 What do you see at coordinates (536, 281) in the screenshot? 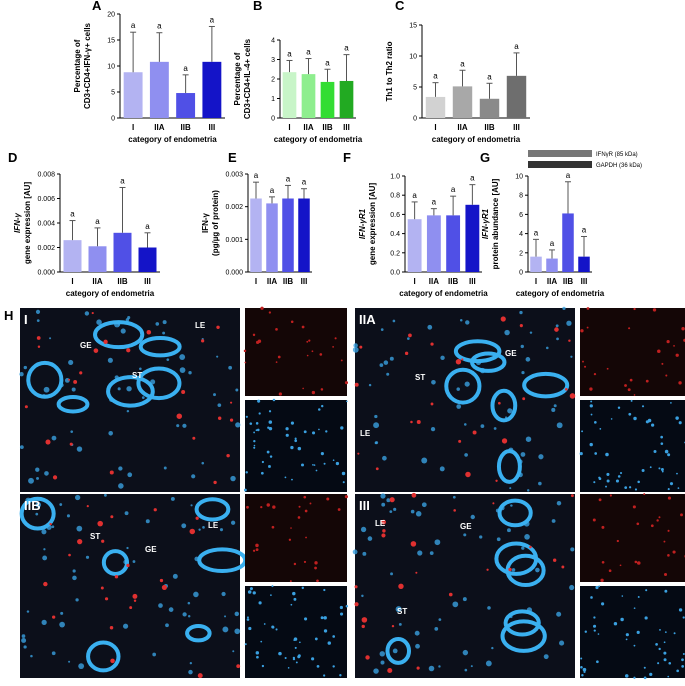
I see `x-tick-label: I` at bounding box center [536, 281].